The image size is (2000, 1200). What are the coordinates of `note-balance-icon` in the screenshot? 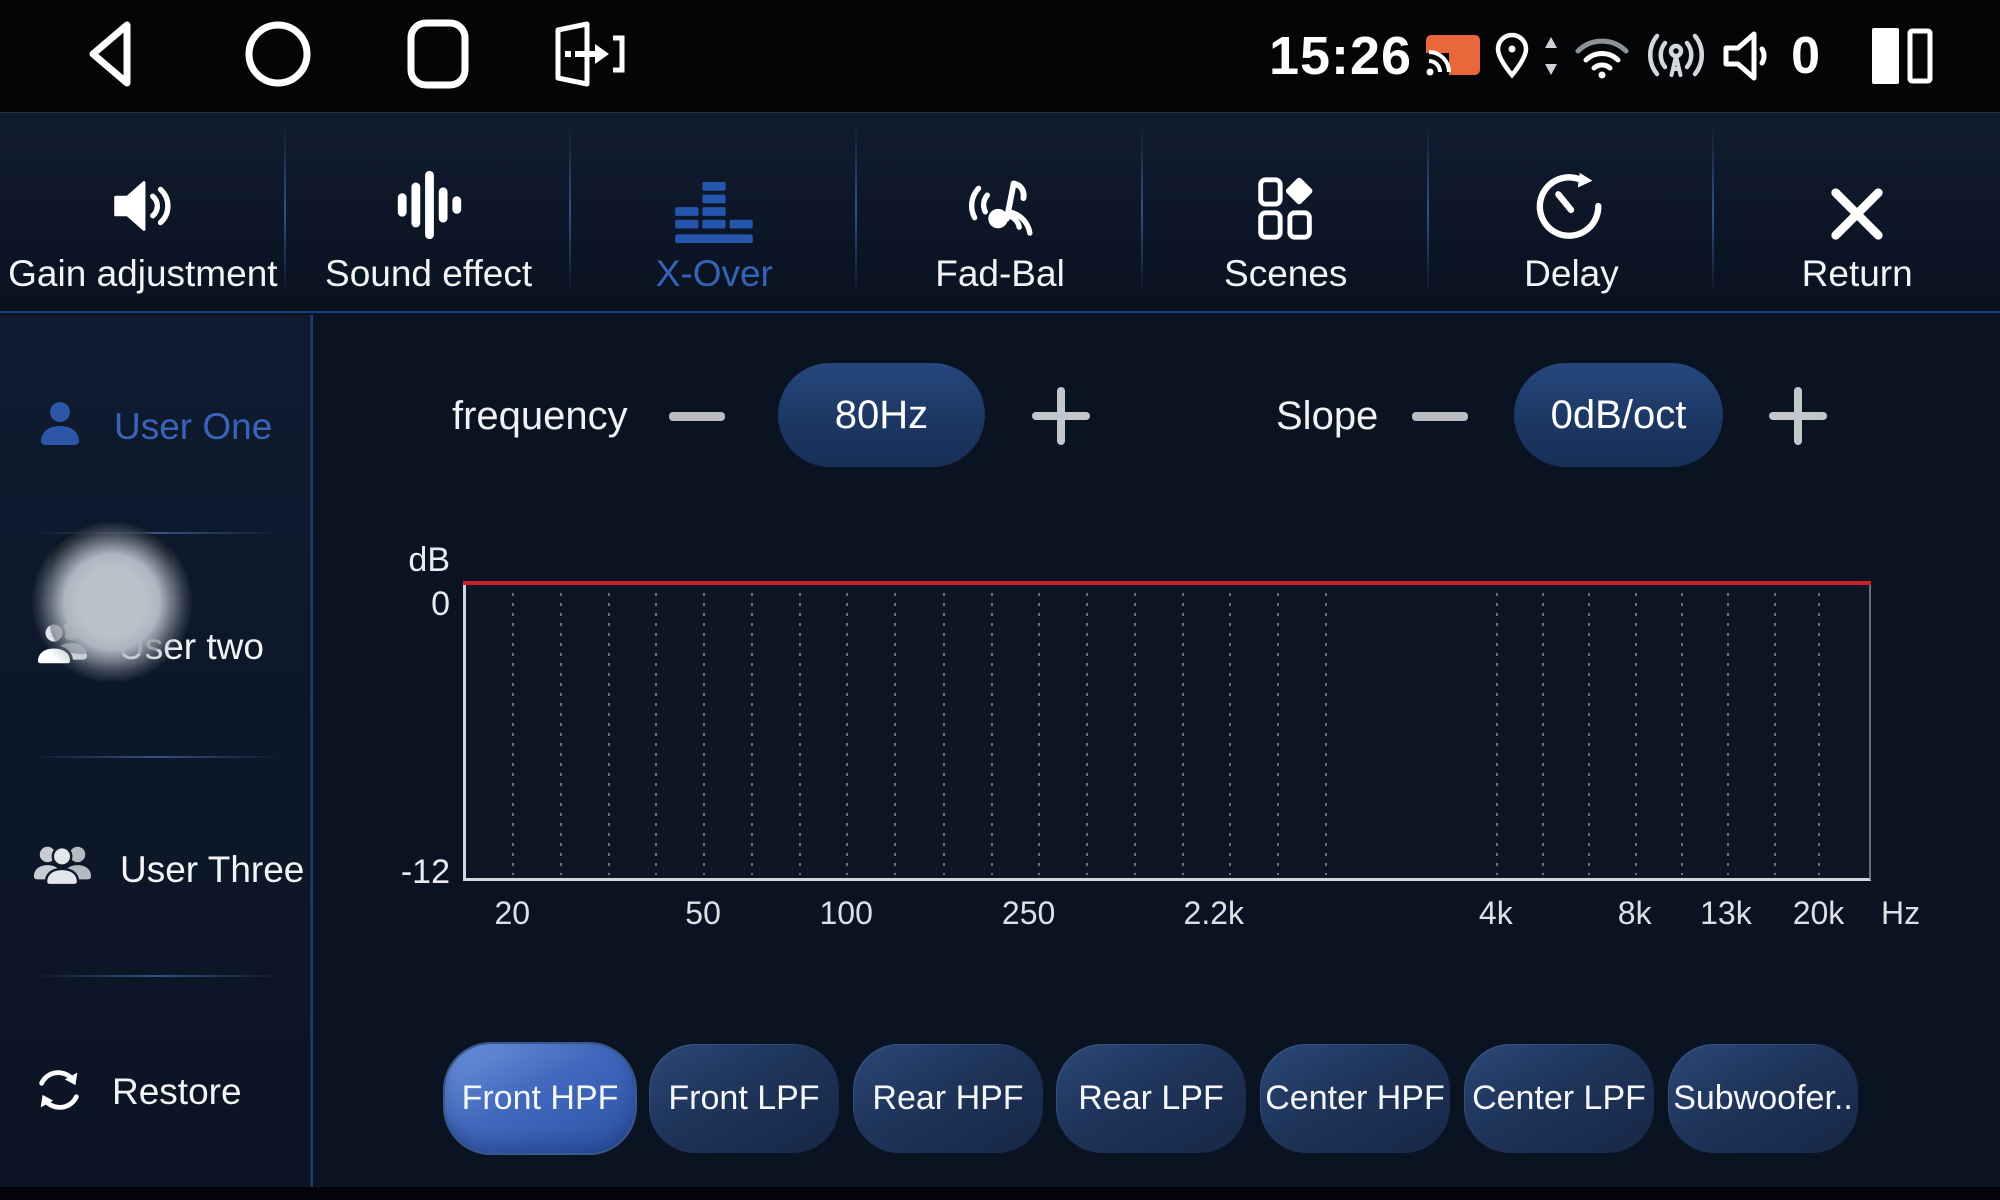 It's located at (1000, 192).